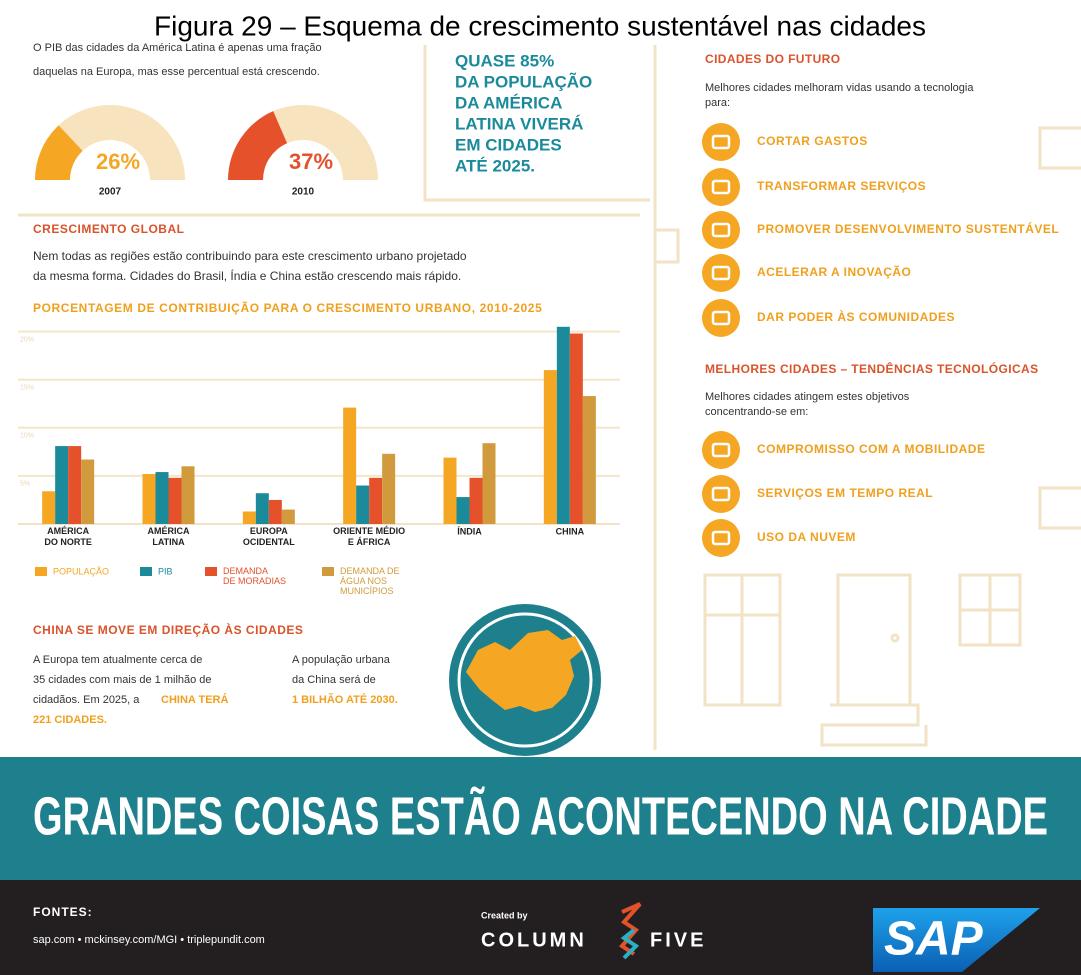  I want to click on highlight-inline: 1 BILHÃO ATÉ 2030., so click(345, 699).